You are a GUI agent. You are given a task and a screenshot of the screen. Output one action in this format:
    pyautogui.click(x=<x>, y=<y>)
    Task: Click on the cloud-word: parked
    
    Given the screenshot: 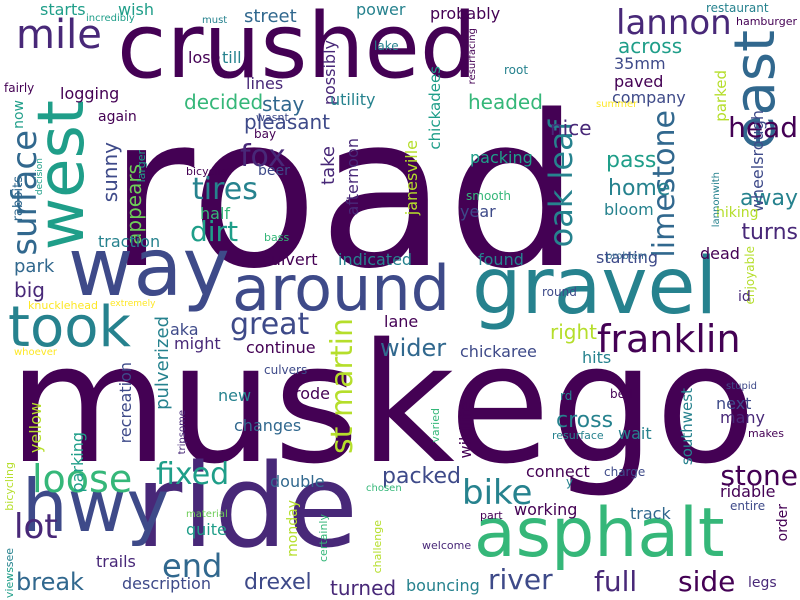 What is the action you would take?
    pyautogui.click(x=721, y=96)
    